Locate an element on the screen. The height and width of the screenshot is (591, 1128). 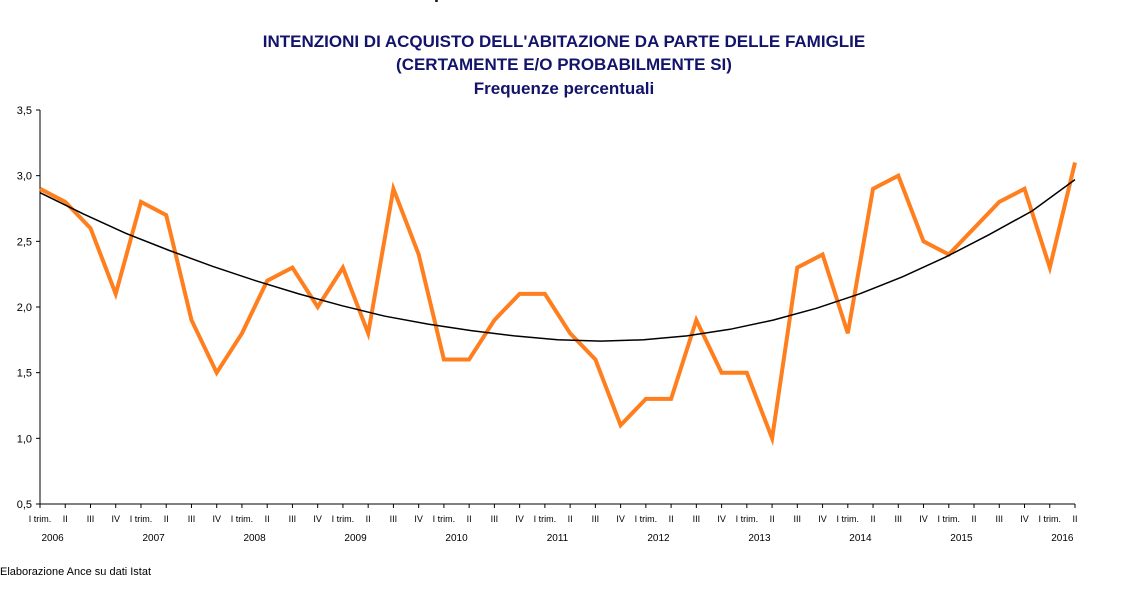
x-year-label: 2014 is located at coordinates (860, 538).